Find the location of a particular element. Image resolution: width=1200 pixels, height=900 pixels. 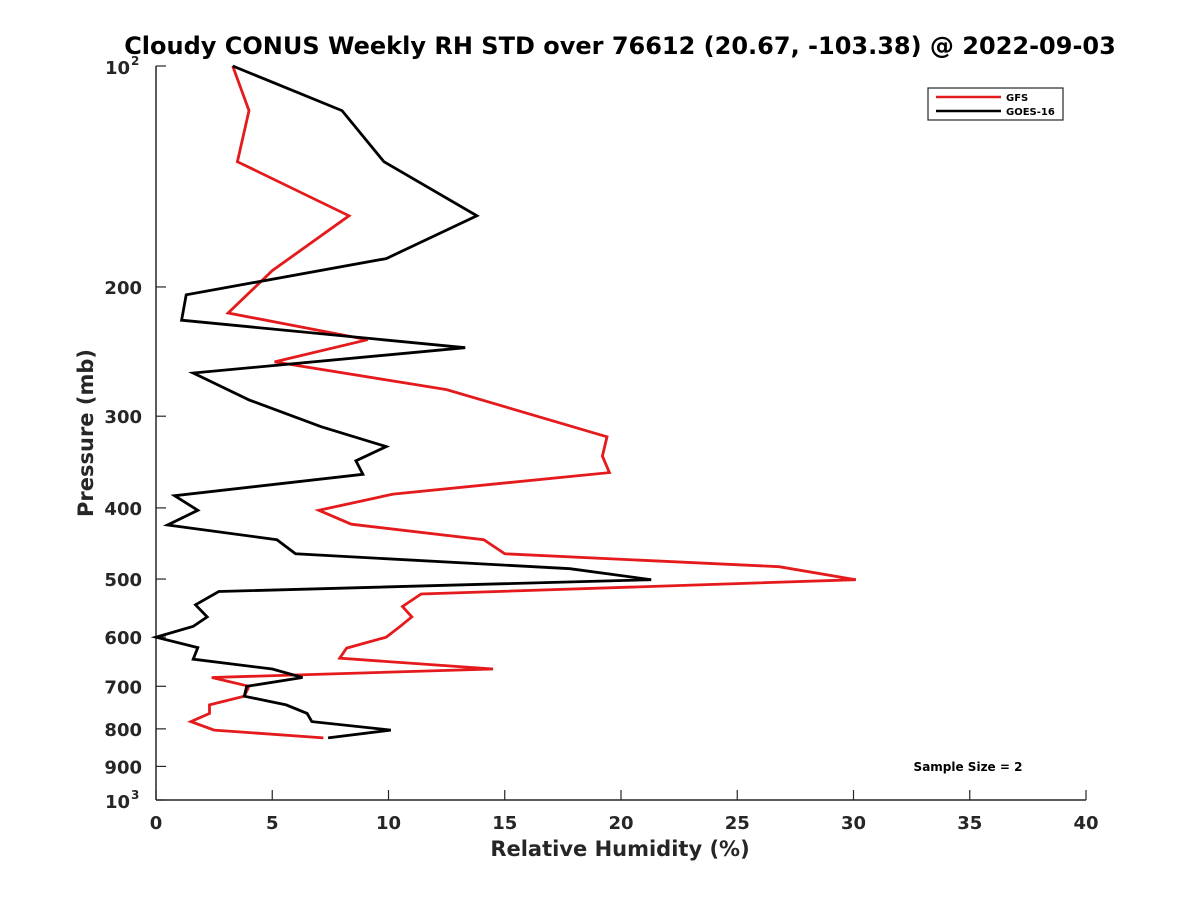

x-tick-label: 25 is located at coordinates (737, 823).